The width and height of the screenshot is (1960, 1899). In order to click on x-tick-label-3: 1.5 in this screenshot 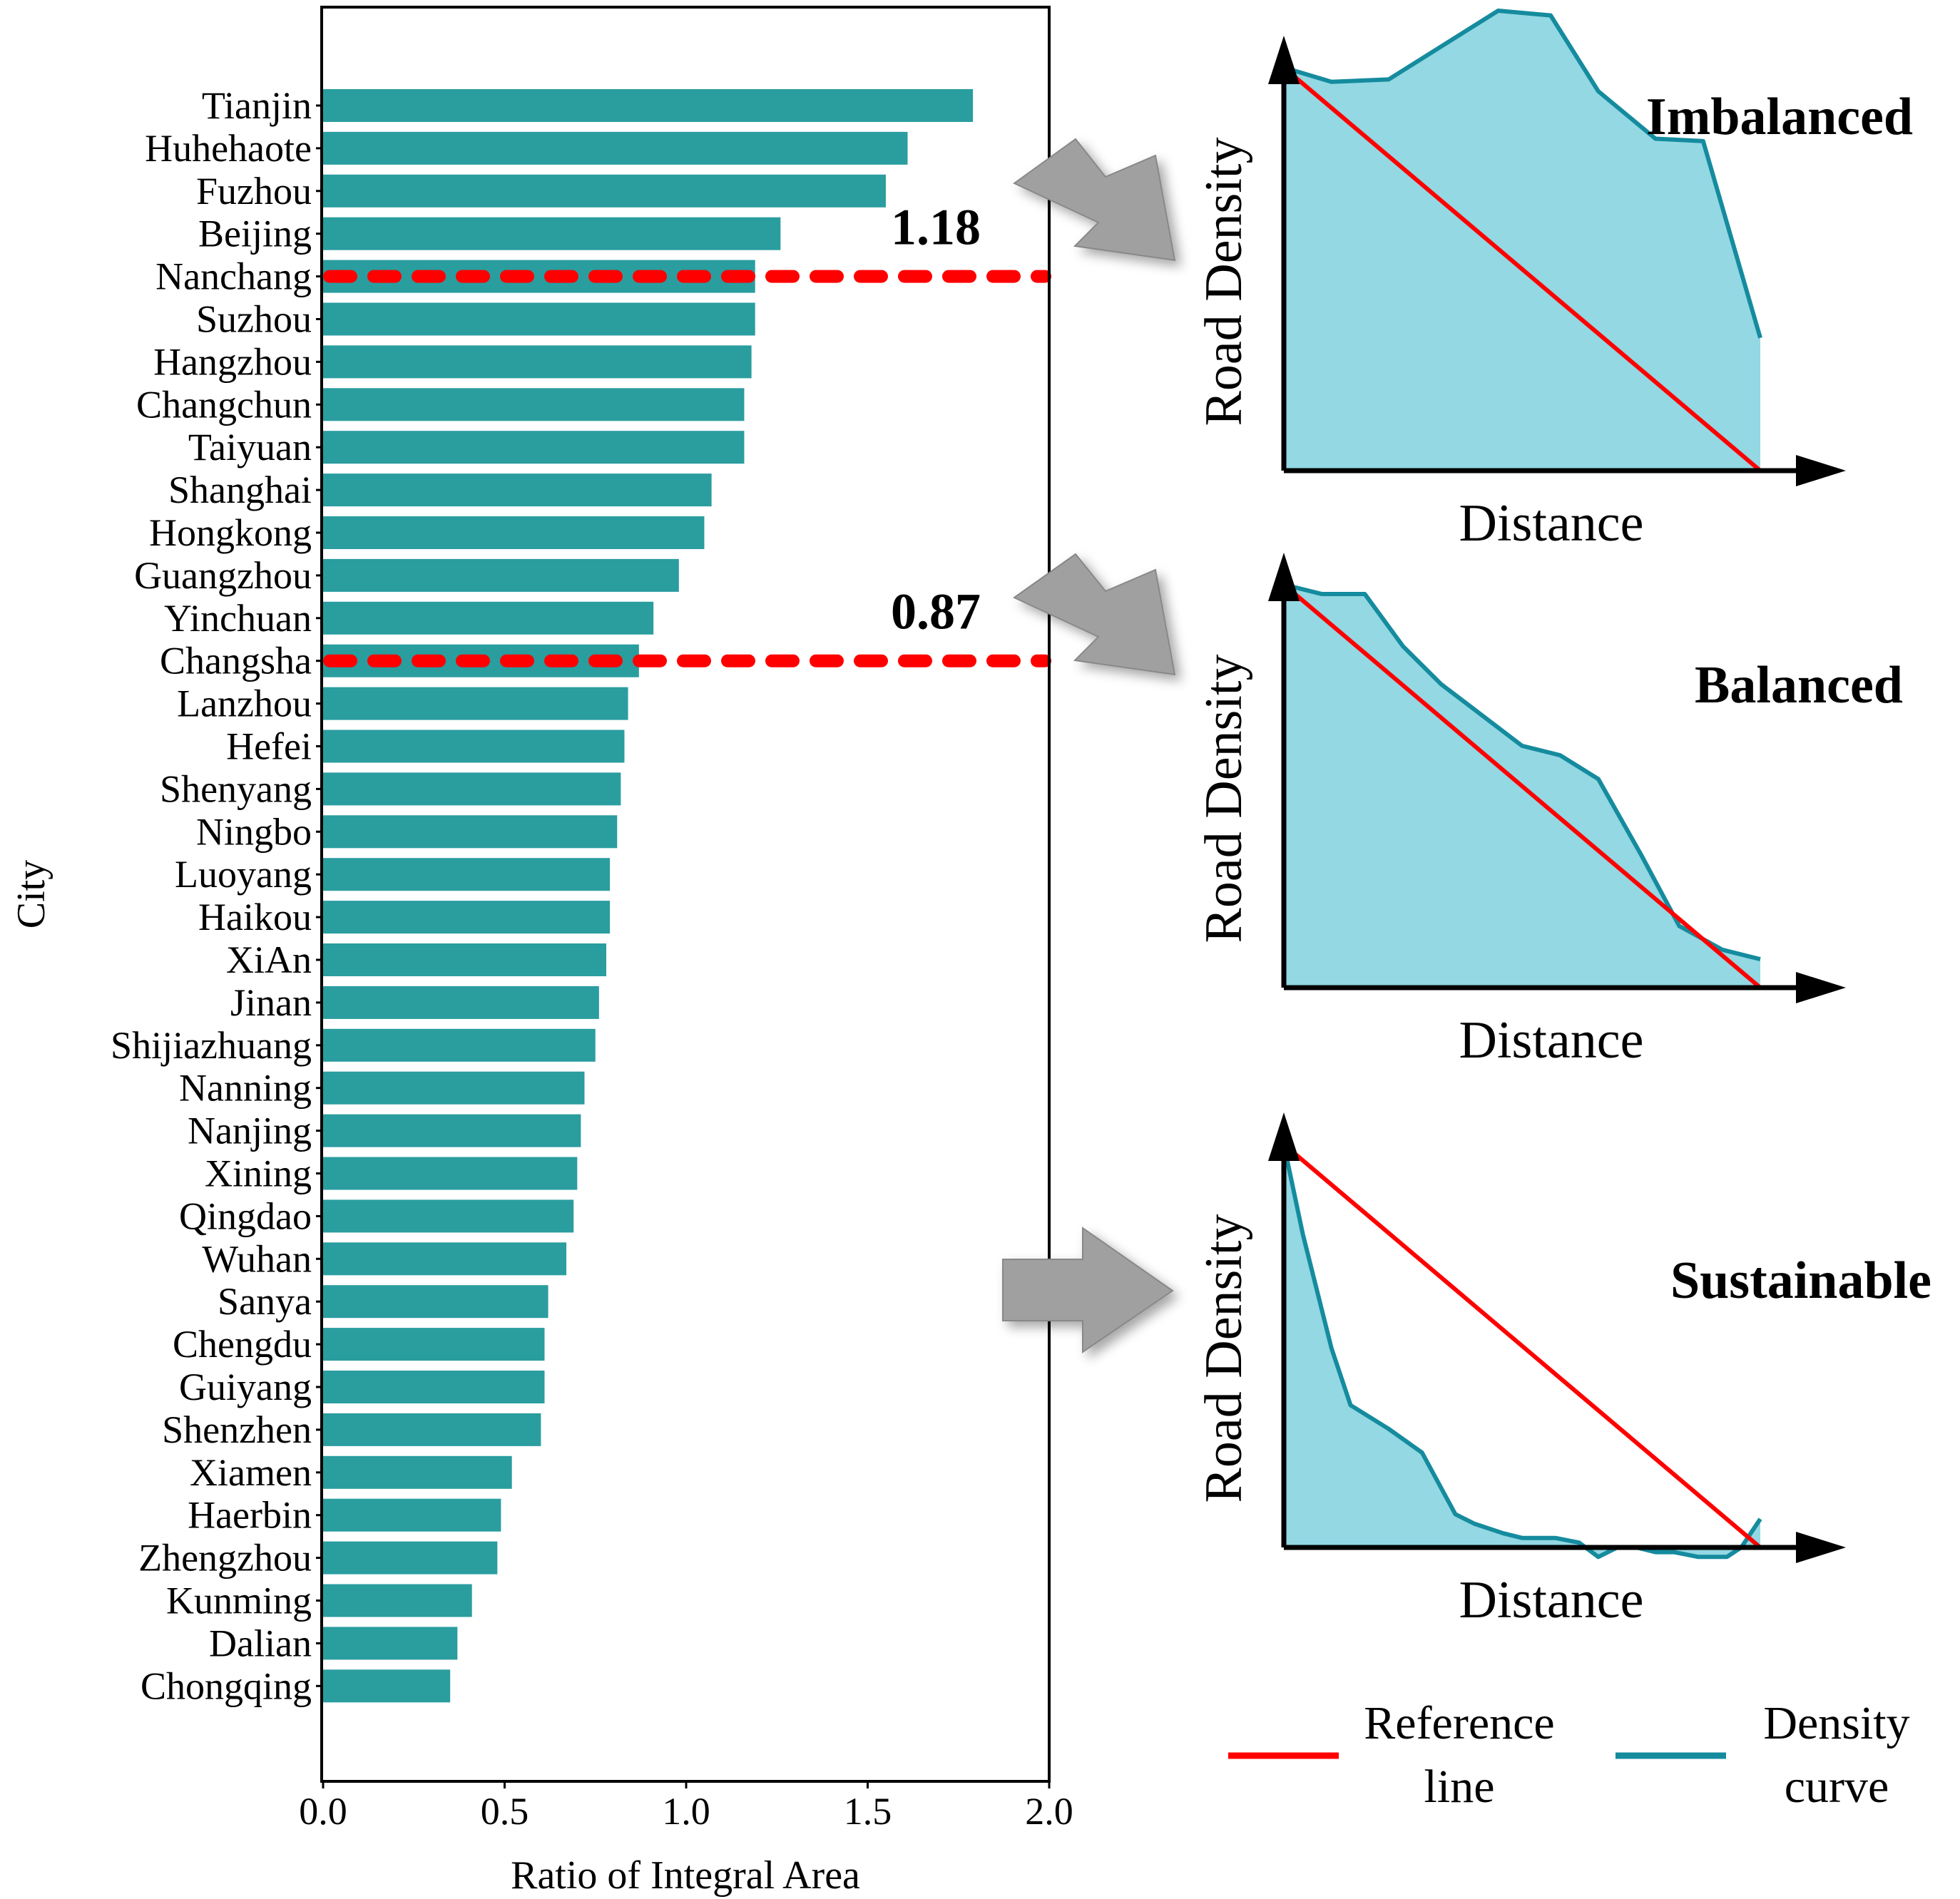, I will do `click(868, 1811)`.